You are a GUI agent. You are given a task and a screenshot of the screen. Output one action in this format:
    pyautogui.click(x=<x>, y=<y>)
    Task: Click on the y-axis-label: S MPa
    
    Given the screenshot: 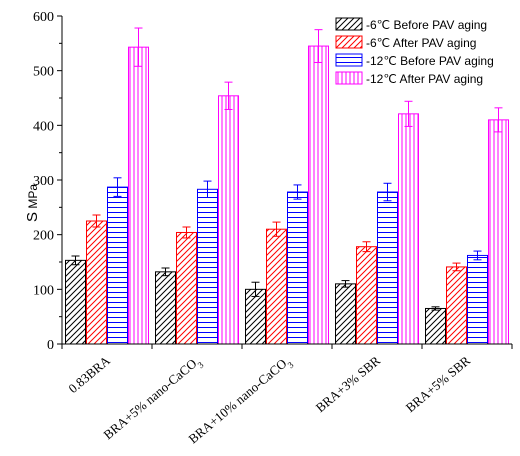 What is the action you would take?
    pyautogui.click(x=32, y=203)
    